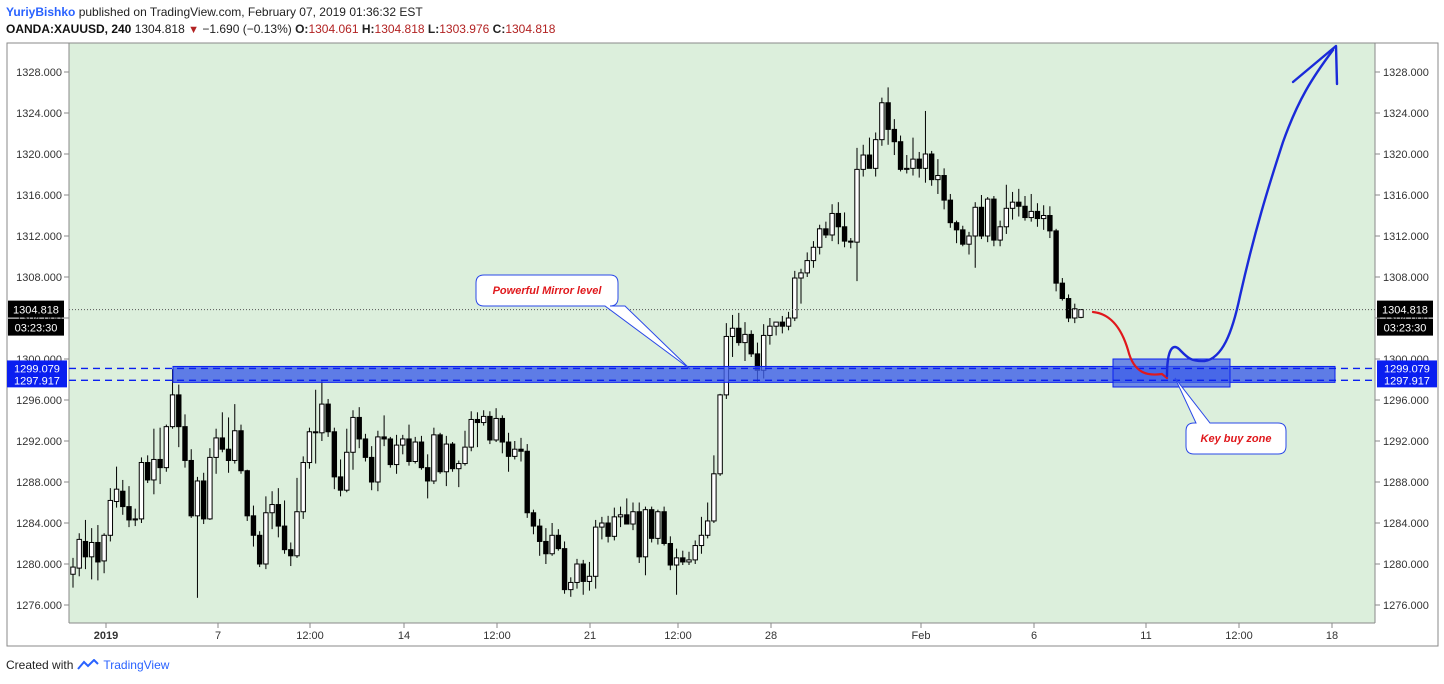  What do you see at coordinates (106, 636) in the screenshot?
I see `x-tick-label: 2019` at bounding box center [106, 636].